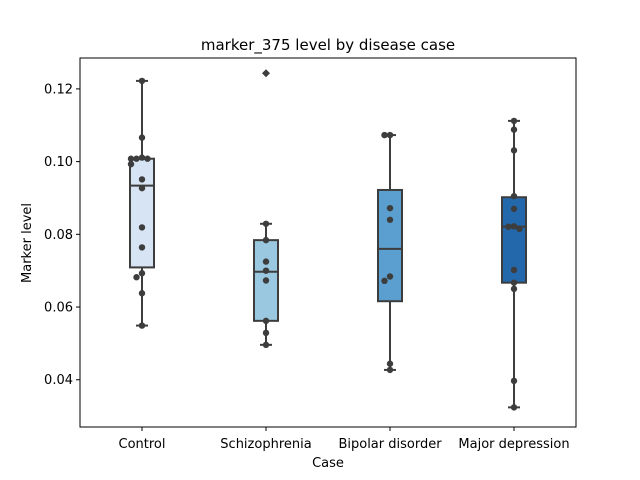 This screenshot has width=640, height=480. Describe the element at coordinates (265, 444) in the screenshot. I see `x-tick-label: Schizophrenia` at that location.